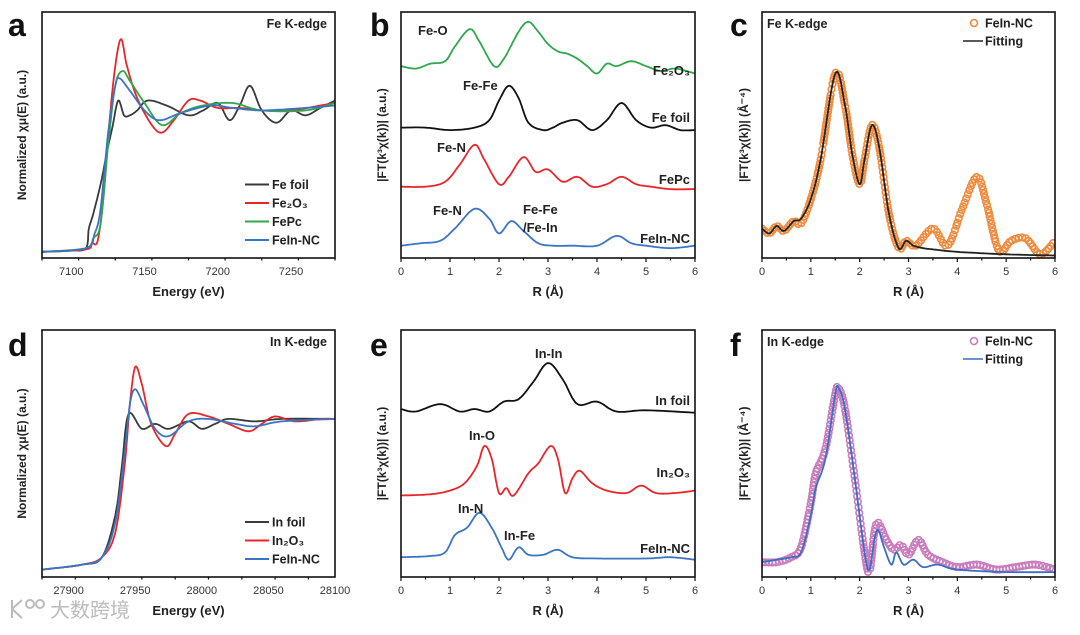 This screenshot has width=1080, height=635. I want to click on legend-label: Fe₂O₃, so click(290, 204).